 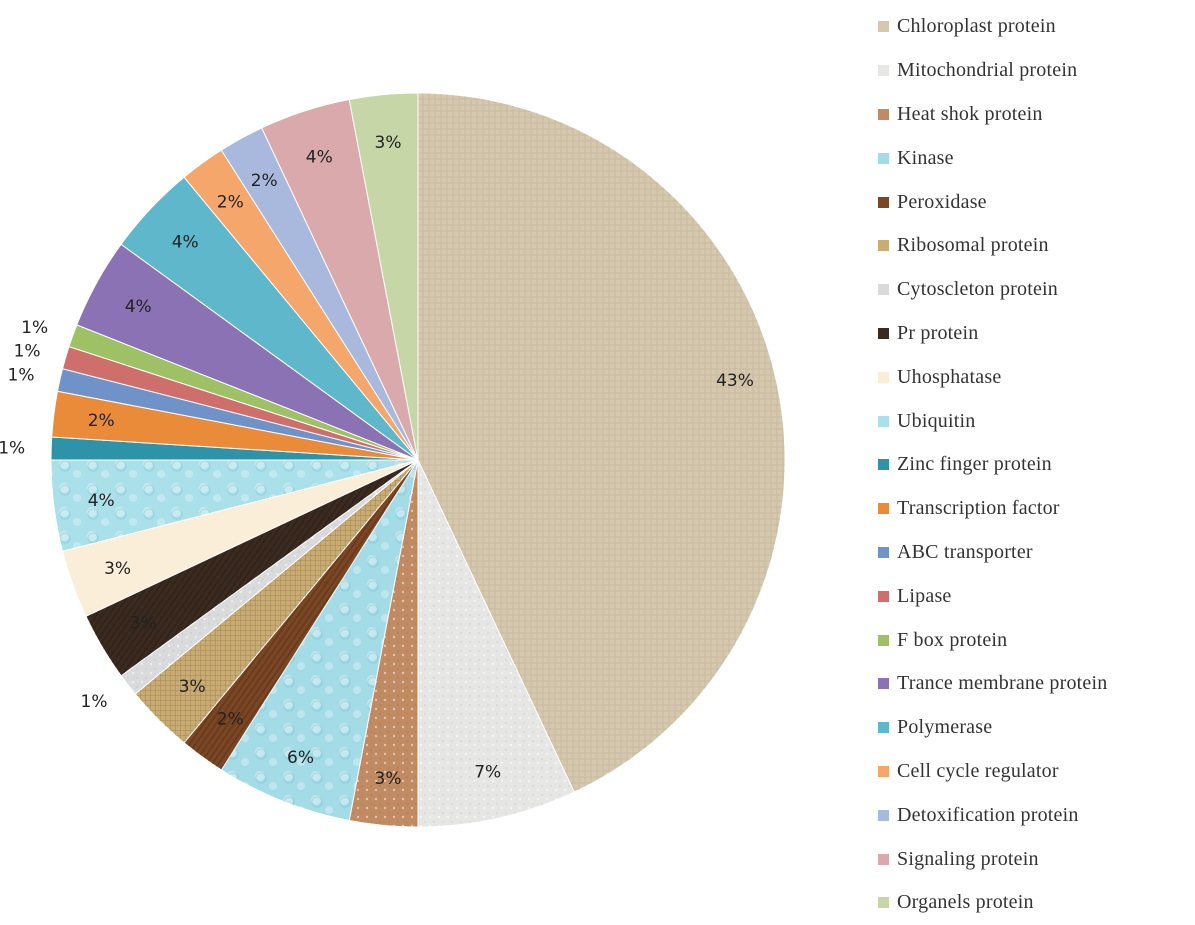 I want to click on legend-label: Detoxification protein, so click(x=988, y=814).